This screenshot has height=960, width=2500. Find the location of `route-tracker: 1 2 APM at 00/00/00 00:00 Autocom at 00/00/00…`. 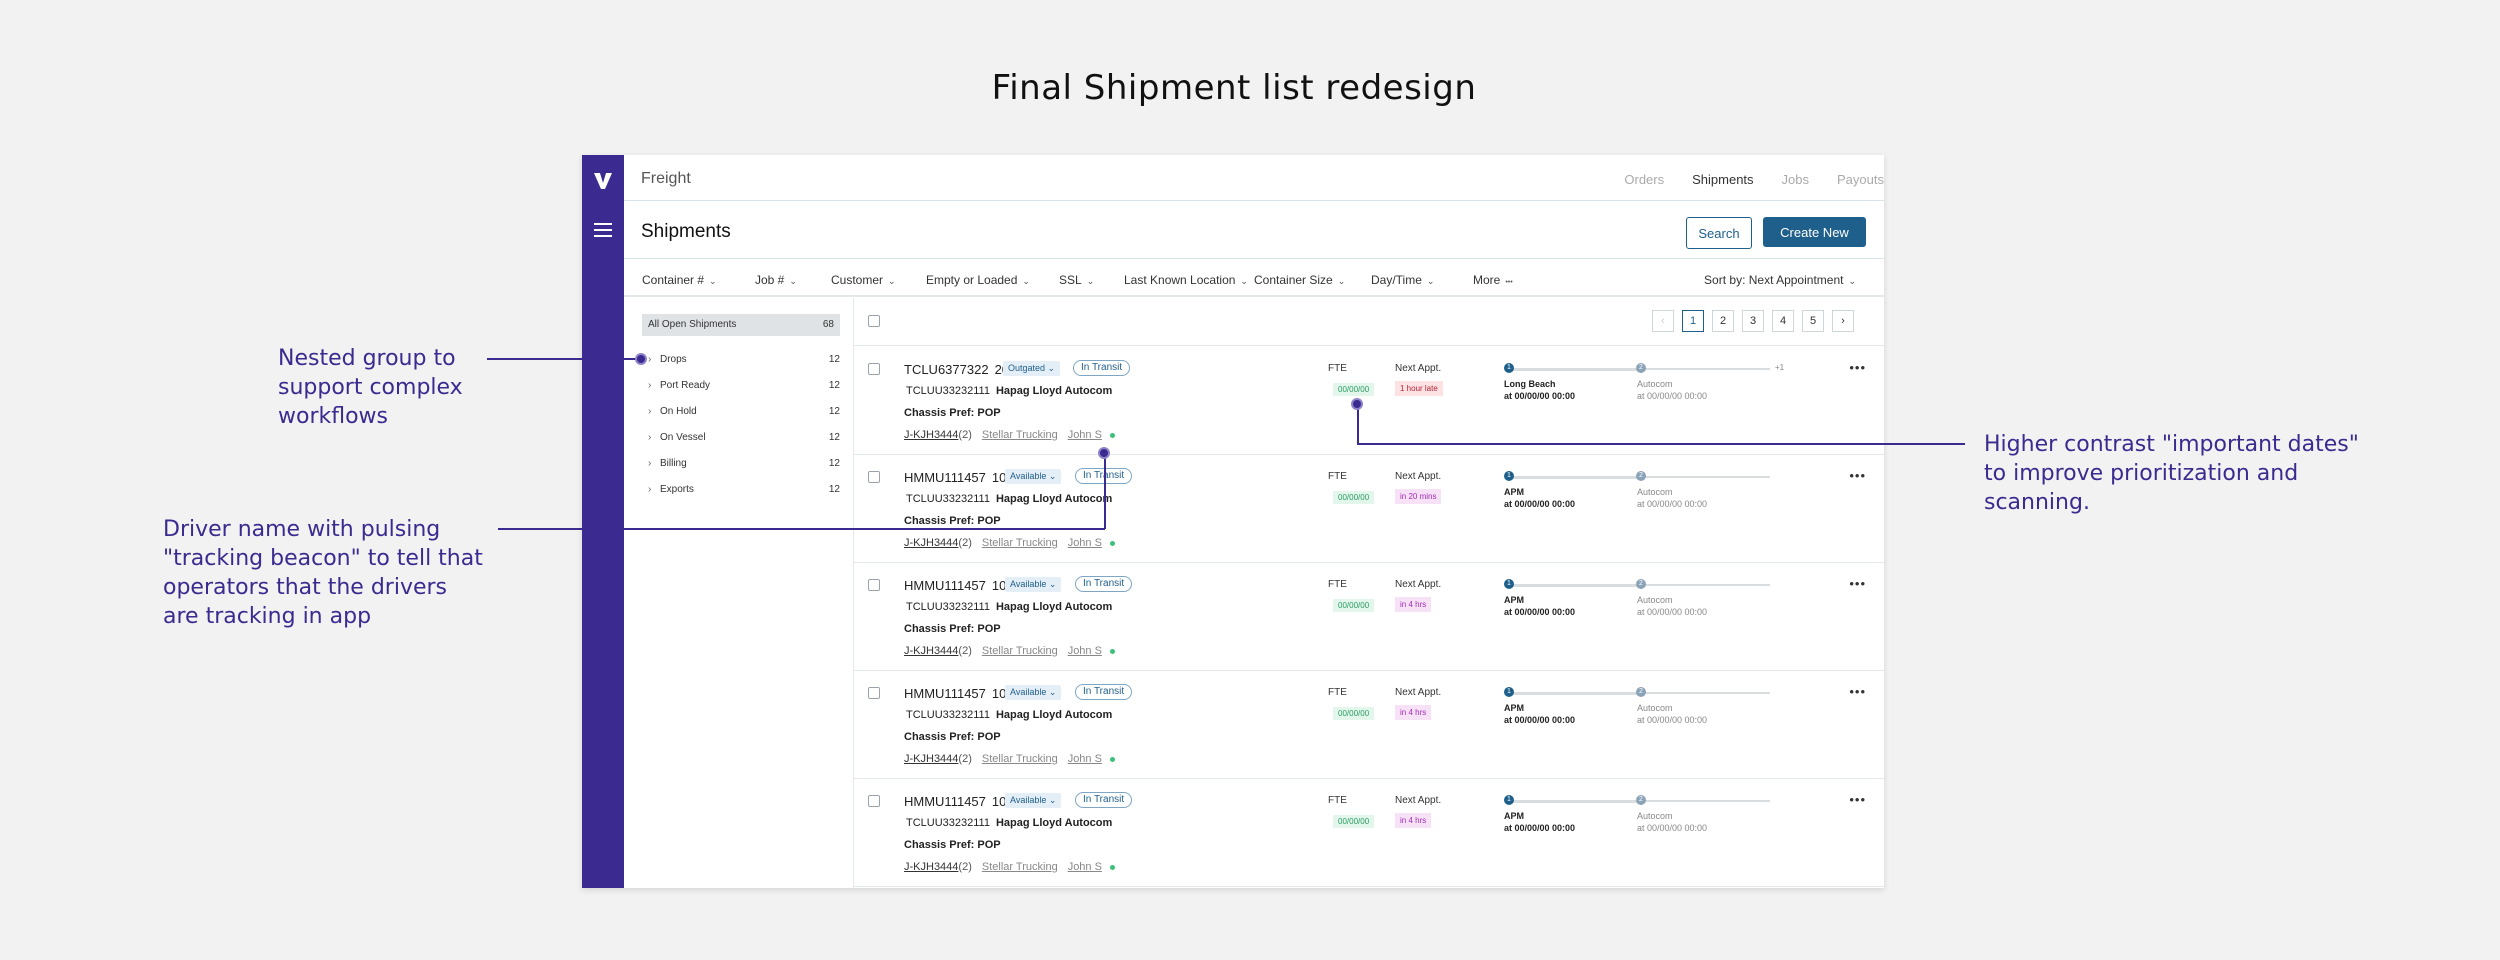

route-tracker: 1 2 APM at 00/00/00 00:00 Autocom at 00/00/00… is located at coordinates (1639, 830).